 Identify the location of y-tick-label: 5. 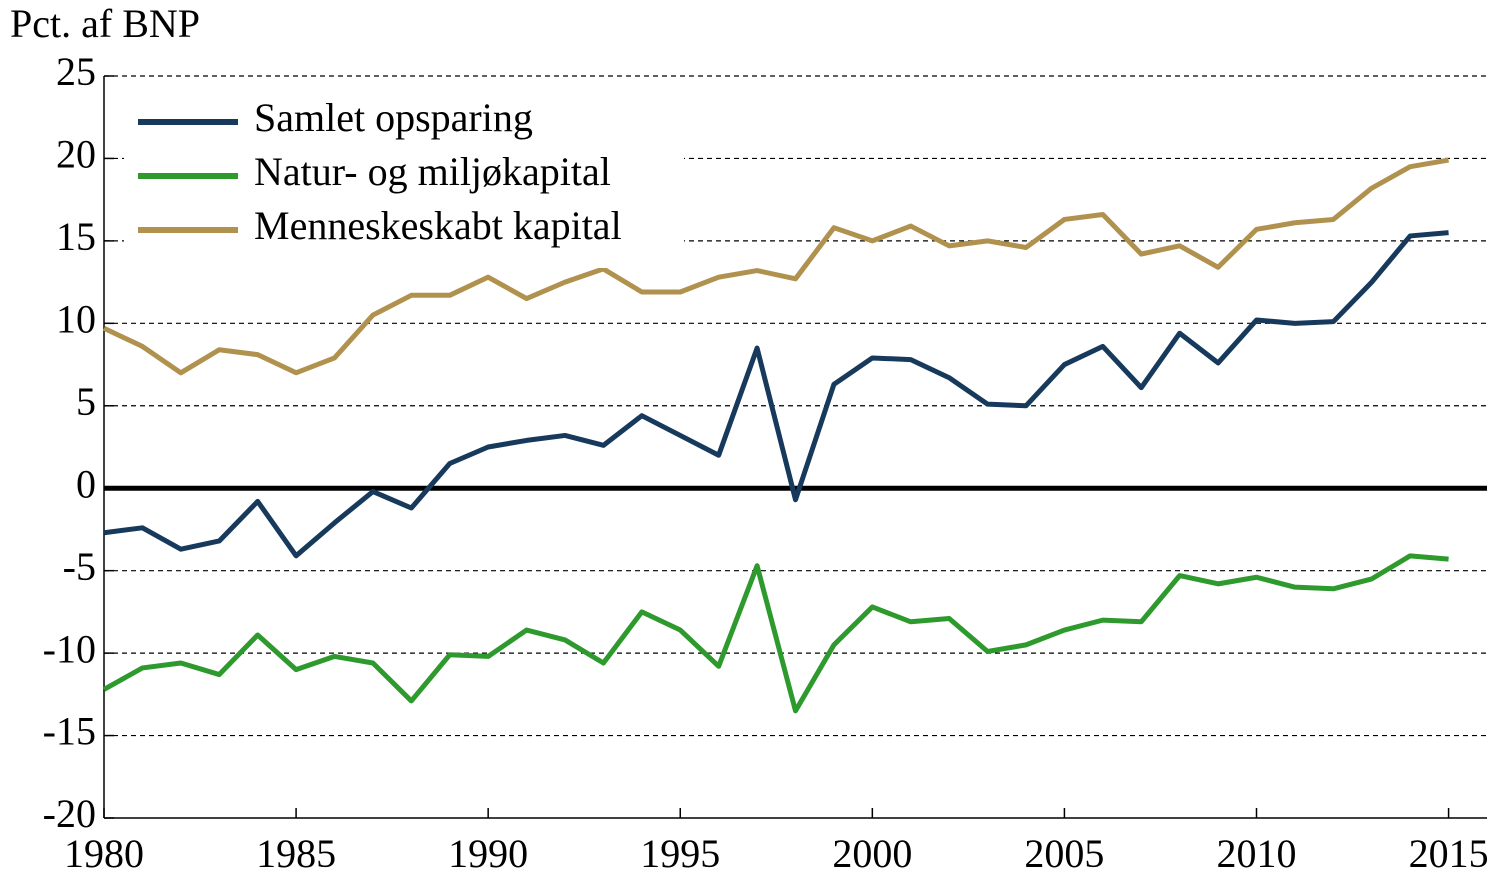
(86, 401).